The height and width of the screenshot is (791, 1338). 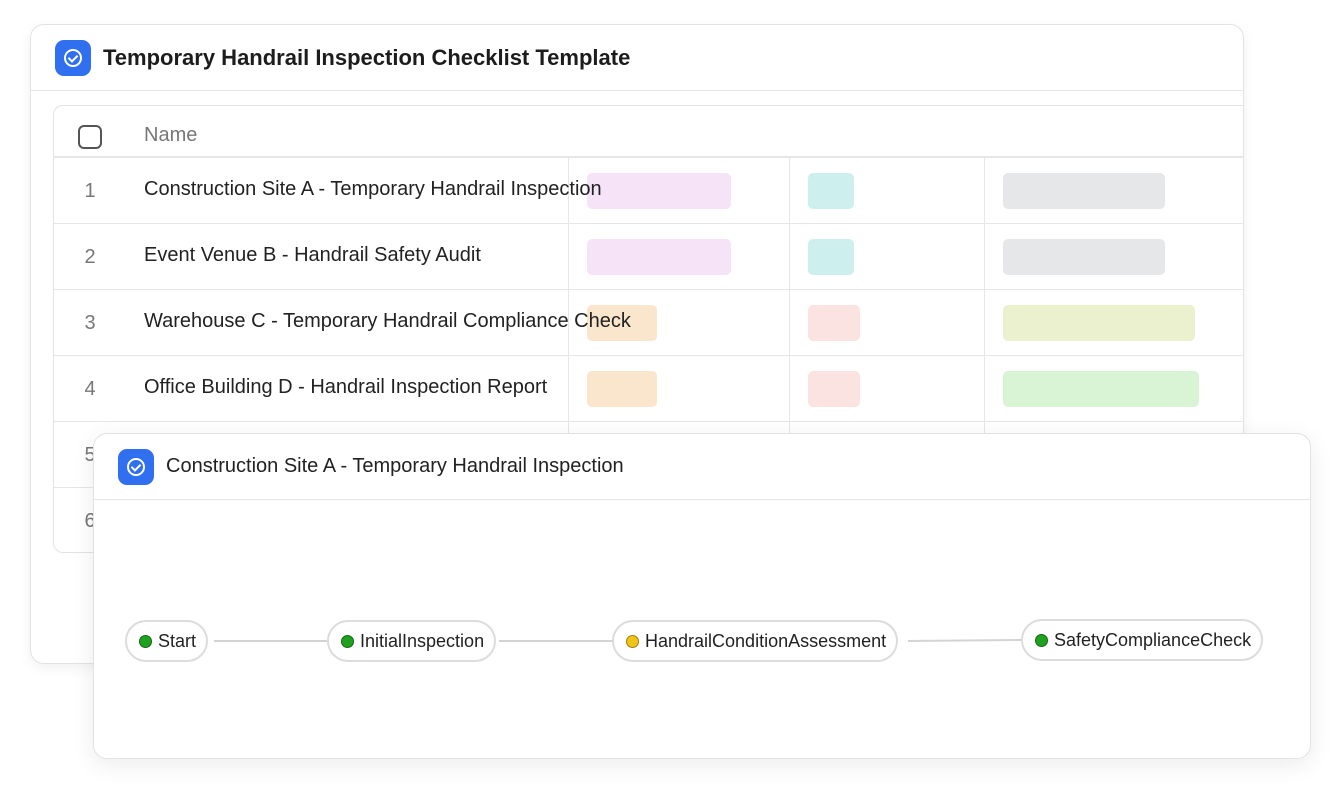 I want to click on workflow-connectors, so click(x=618, y=640).